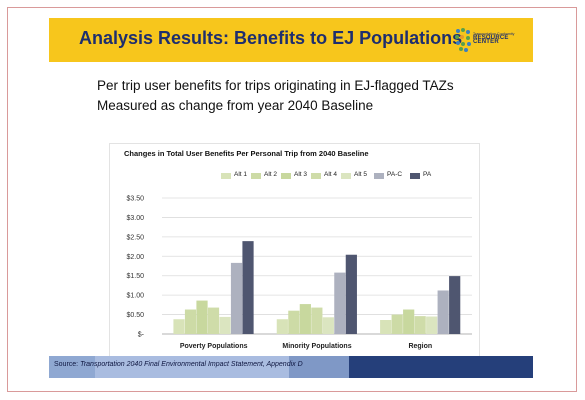 The image size is (585, 400). I want to click on logo-big-line: RESOURCE CENTER, so click(491, 40).